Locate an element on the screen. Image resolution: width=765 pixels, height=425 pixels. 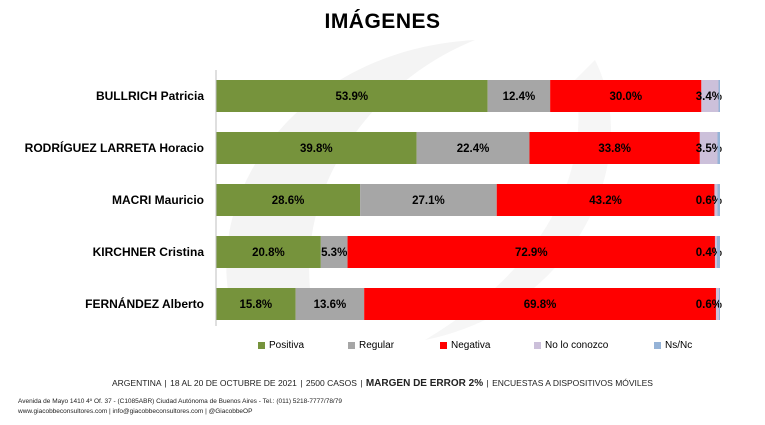
data-label-negativa-kirchner-cristina: 72.9% is located at coordinates (531, 253).